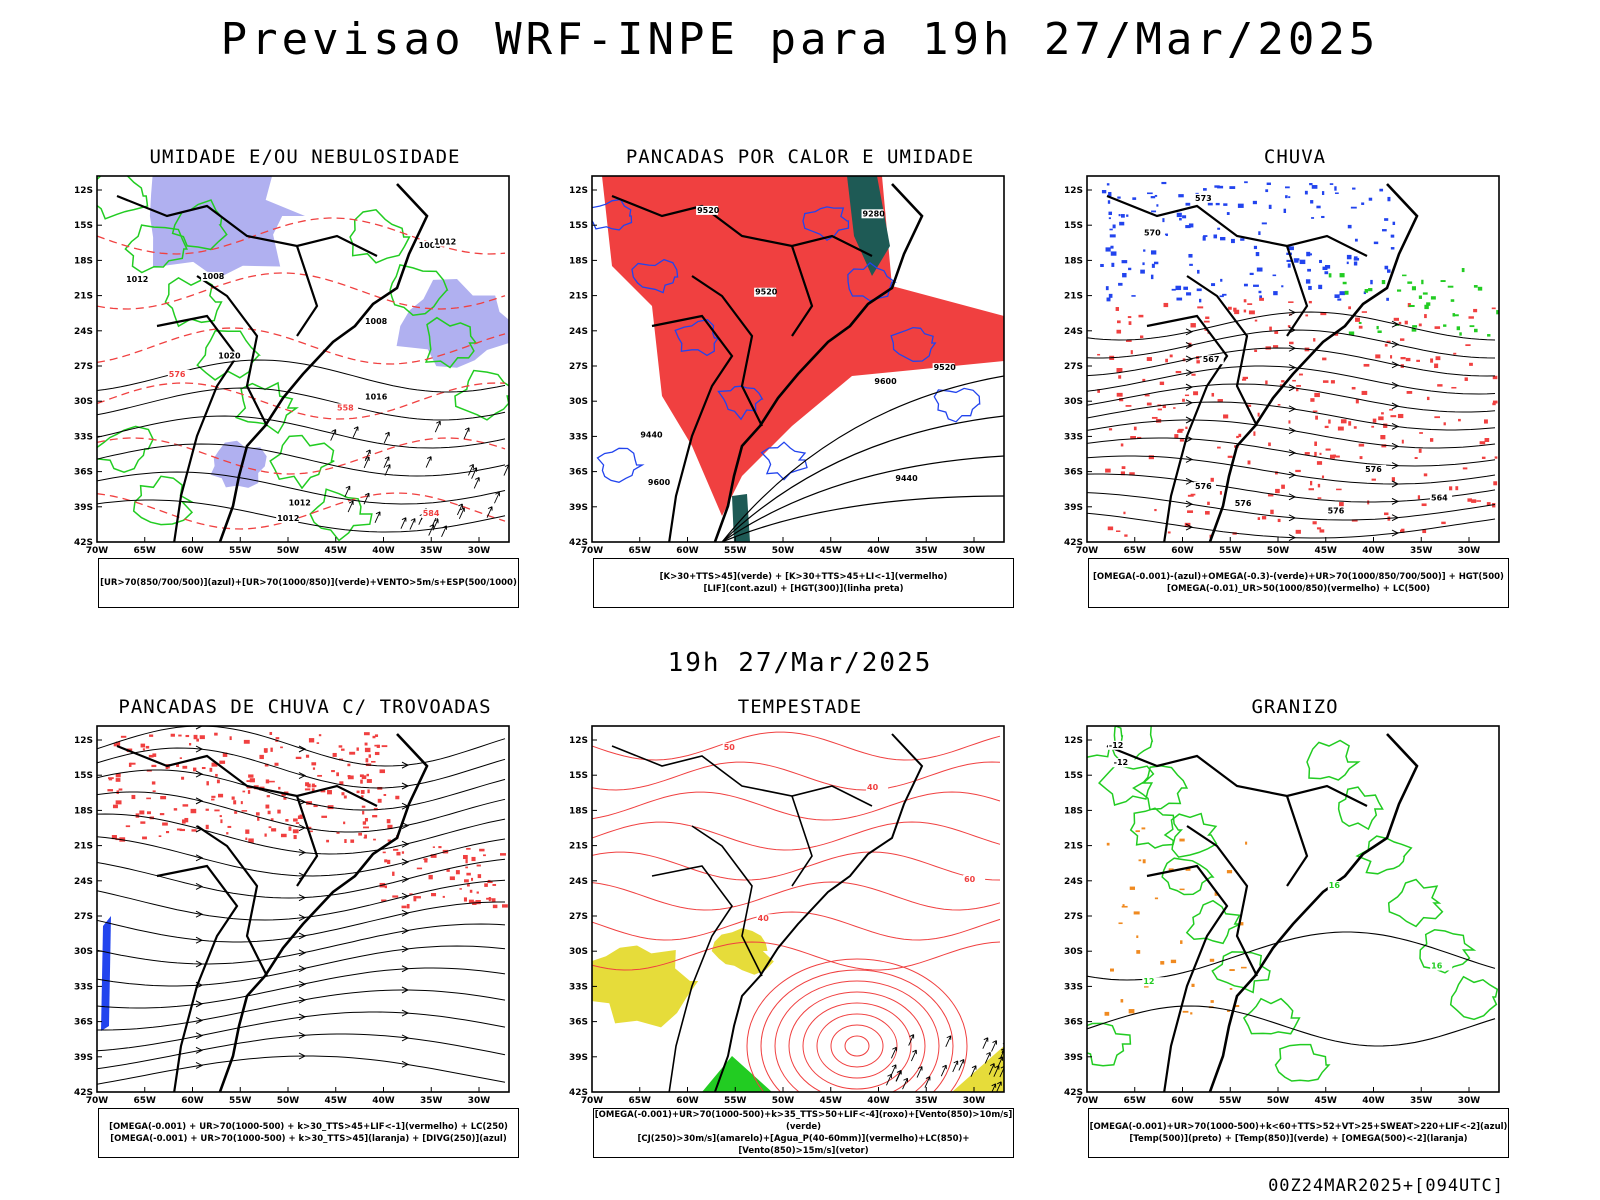 This screenshot has height=1200, width=1600. Describe the element at coordinates (383, 549) in the screenshot. I see `lon-label: 40W` at that location.